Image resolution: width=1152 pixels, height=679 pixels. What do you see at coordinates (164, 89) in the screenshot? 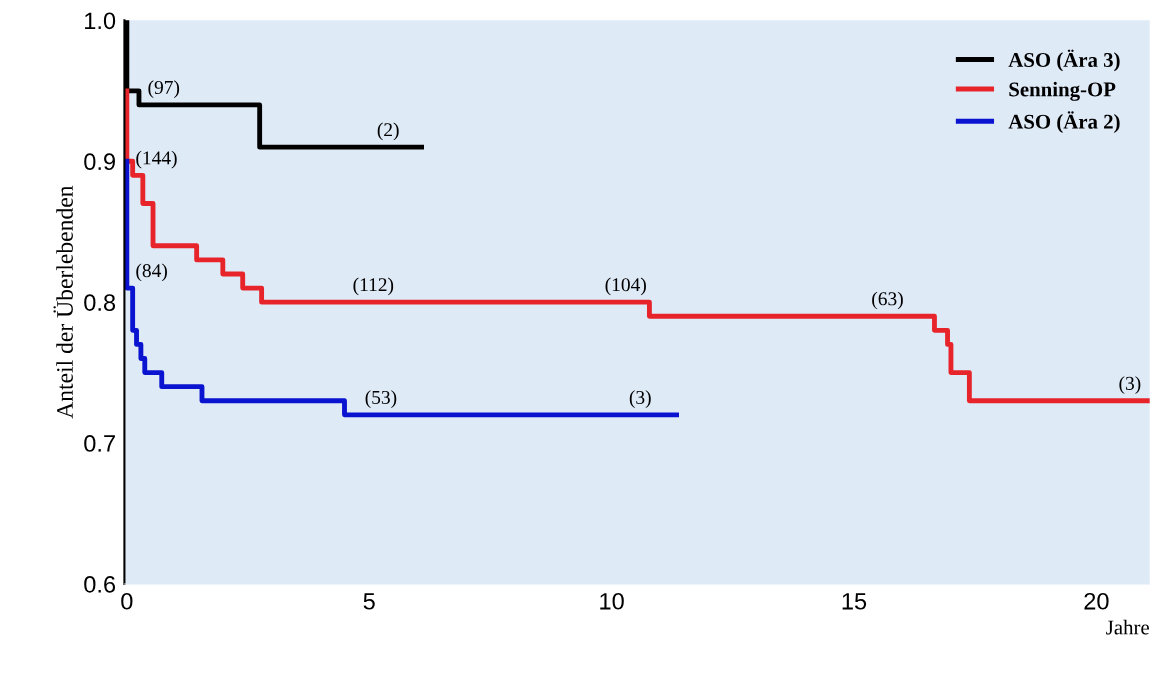
I see `annotation: (97)` at bounding box center [164, 89].